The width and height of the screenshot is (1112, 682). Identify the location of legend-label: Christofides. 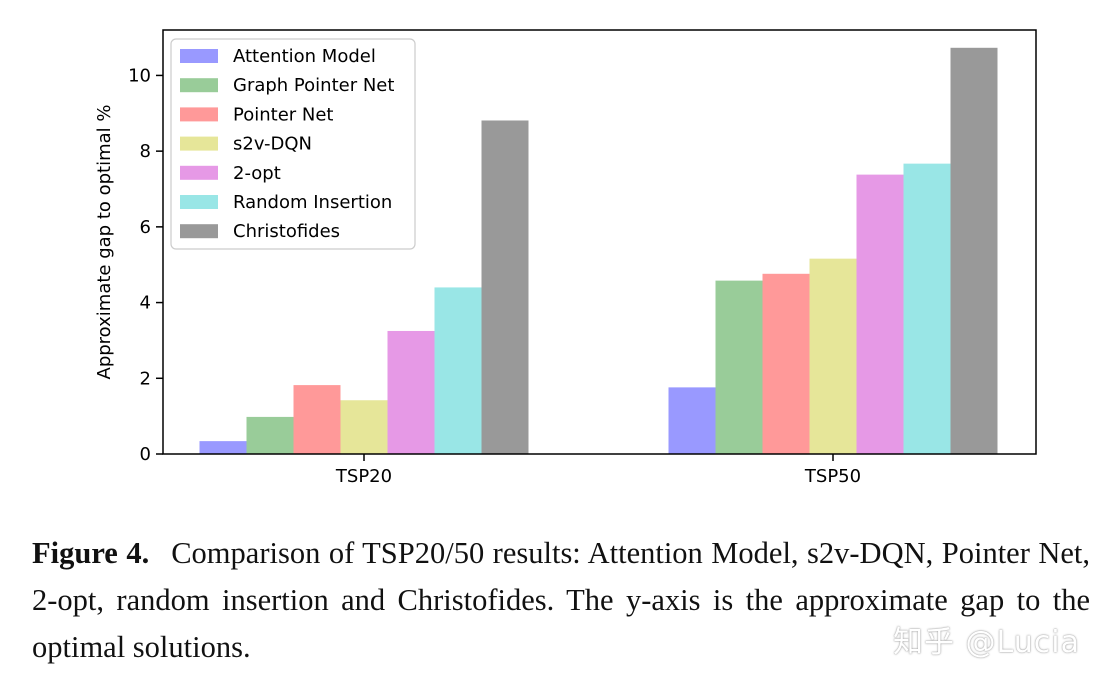
(286, 231).